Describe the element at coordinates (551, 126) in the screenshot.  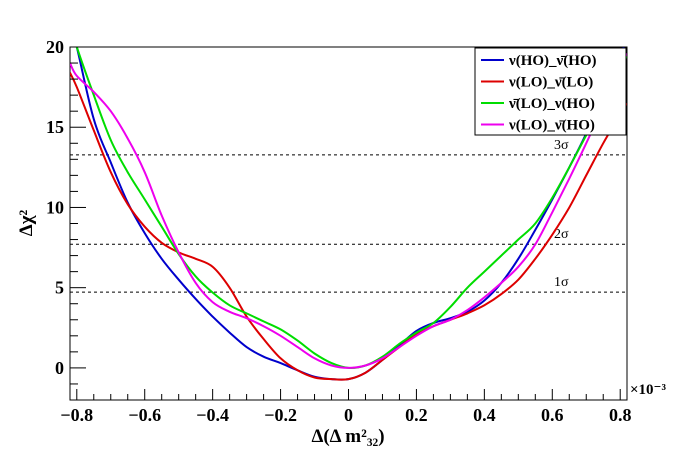
I see `legend-label-4: ν(LO)_ν̄(HO)` at that location.